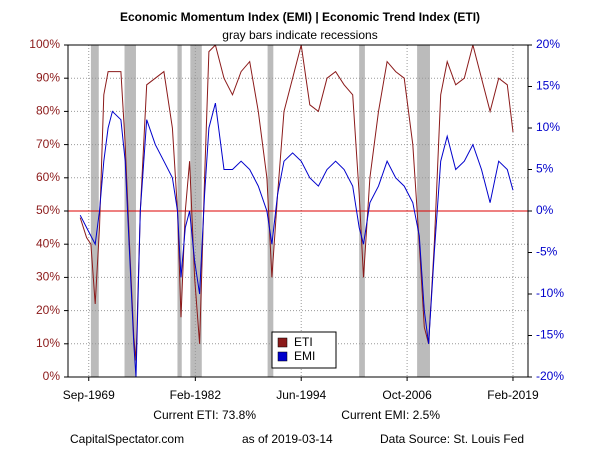  Describe the element at coordinates (287, 439) in the screenshot. I see `annotation: as of 2019-03-14` at that location.